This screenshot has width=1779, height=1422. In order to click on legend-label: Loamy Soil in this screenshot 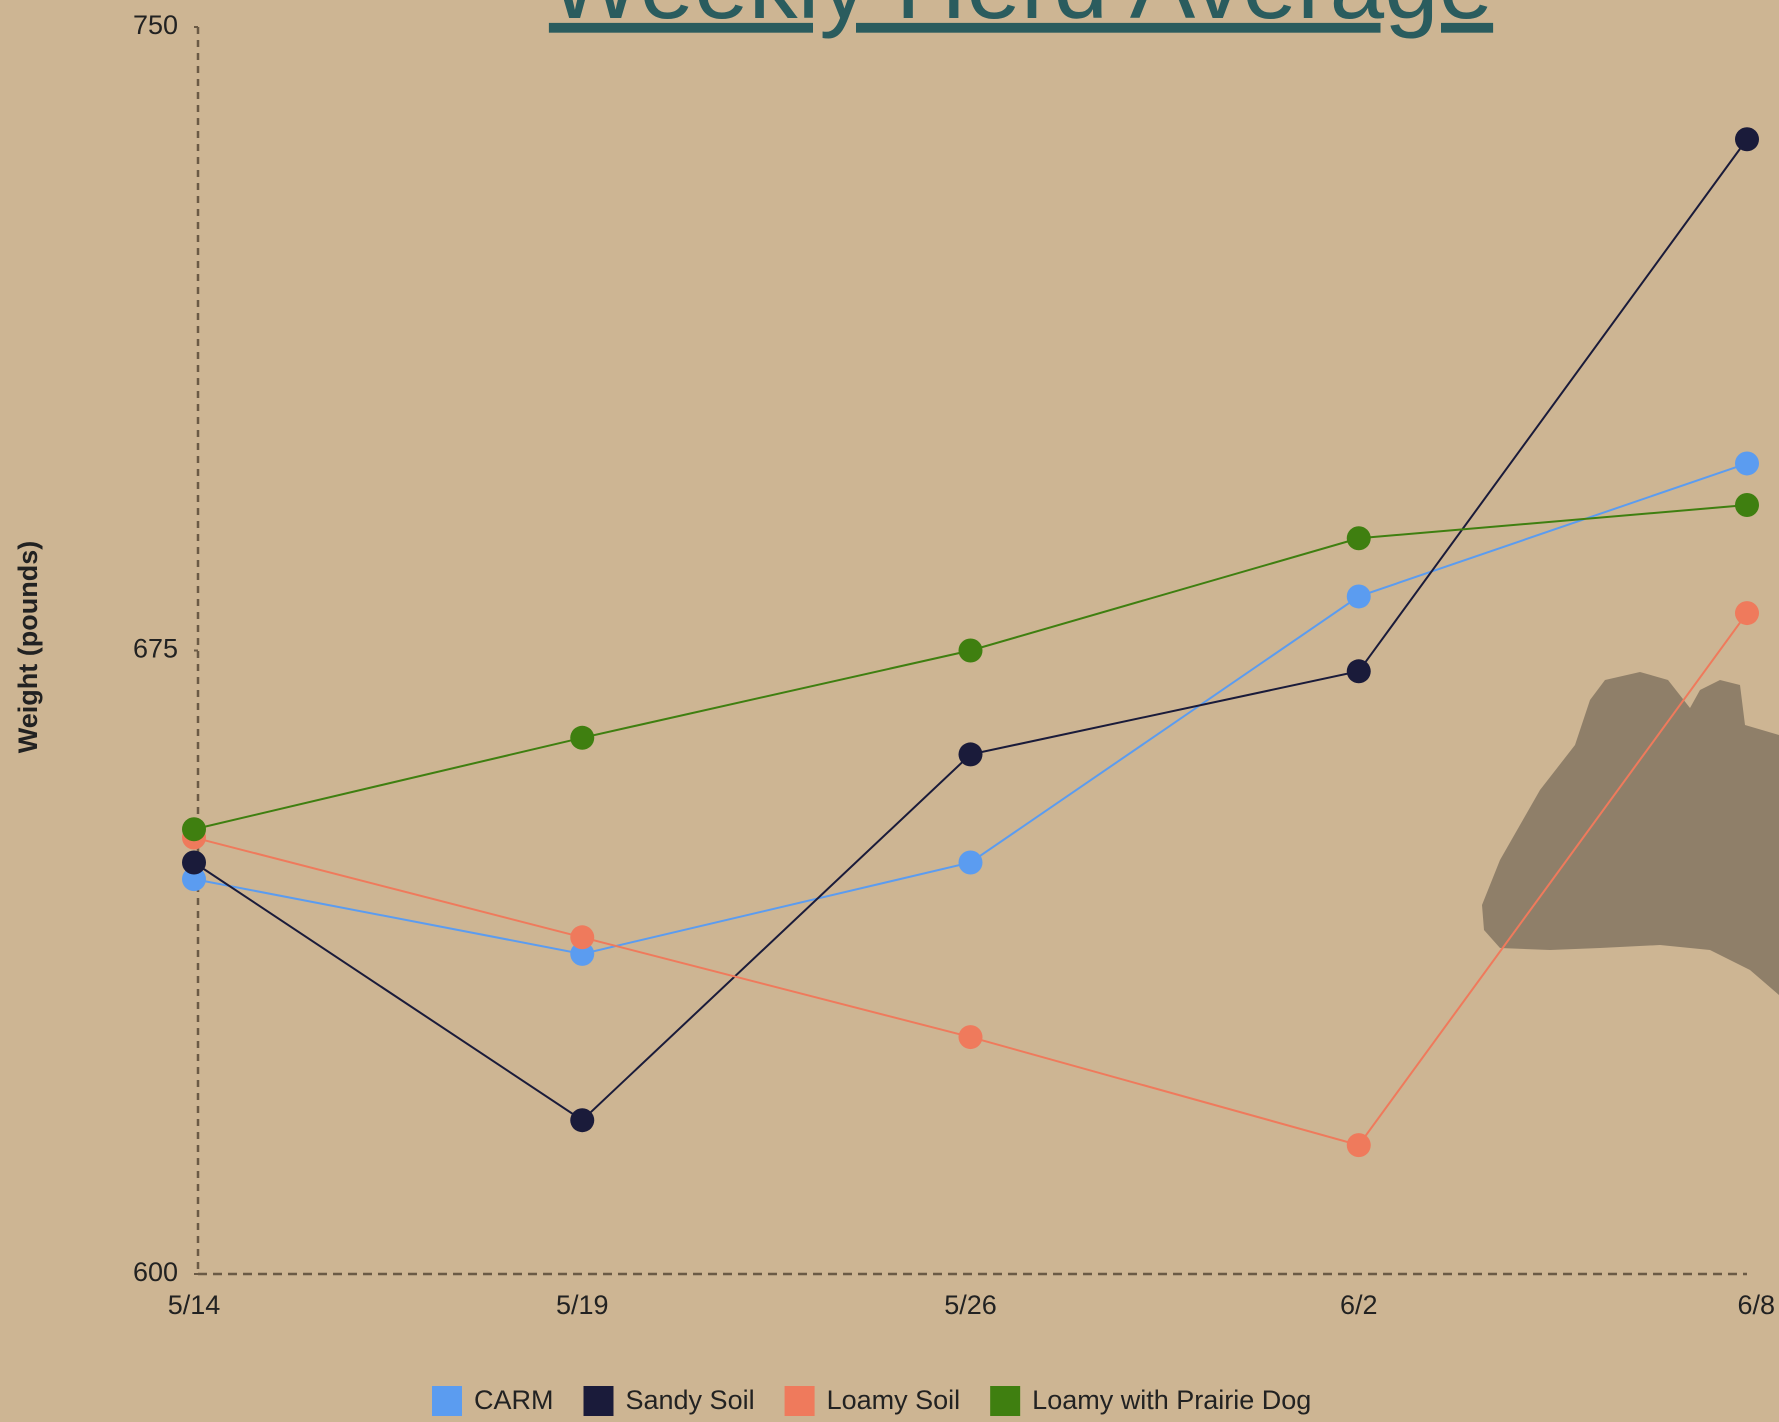, I will do `click(894, 1400)`.